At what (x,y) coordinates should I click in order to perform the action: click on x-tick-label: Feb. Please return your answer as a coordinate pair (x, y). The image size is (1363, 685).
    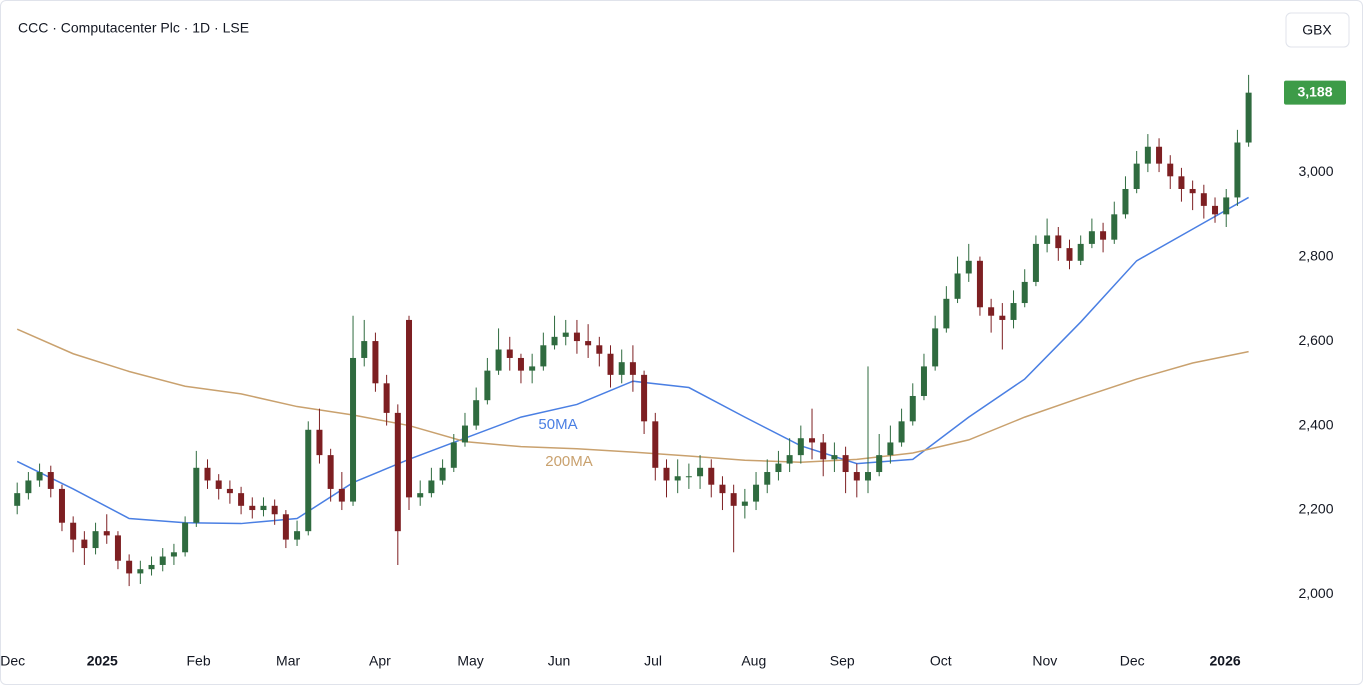
    Looking at the image, I should click on (198, 661).